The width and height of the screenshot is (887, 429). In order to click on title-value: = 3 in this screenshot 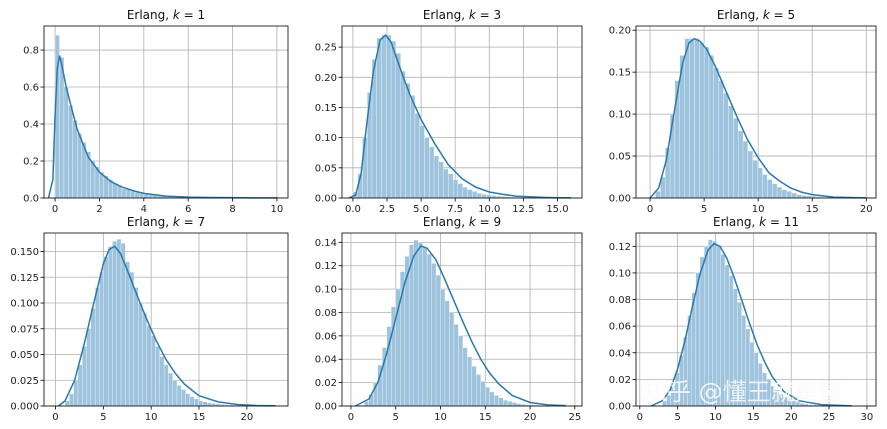, I will do `click(488, 15)`.